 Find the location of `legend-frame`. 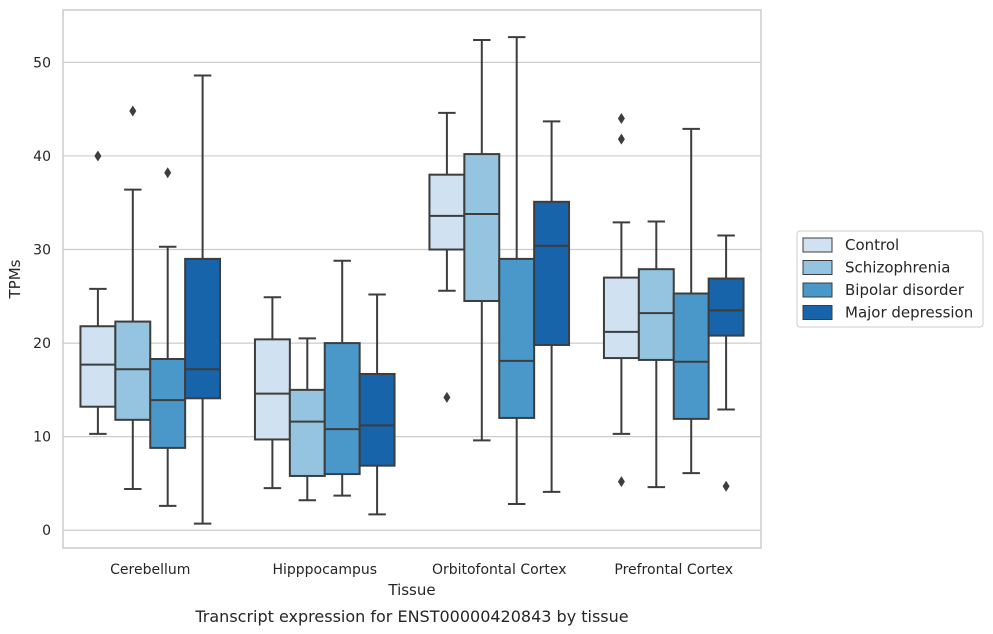

legend-frame is located at coordinates (890, 279).